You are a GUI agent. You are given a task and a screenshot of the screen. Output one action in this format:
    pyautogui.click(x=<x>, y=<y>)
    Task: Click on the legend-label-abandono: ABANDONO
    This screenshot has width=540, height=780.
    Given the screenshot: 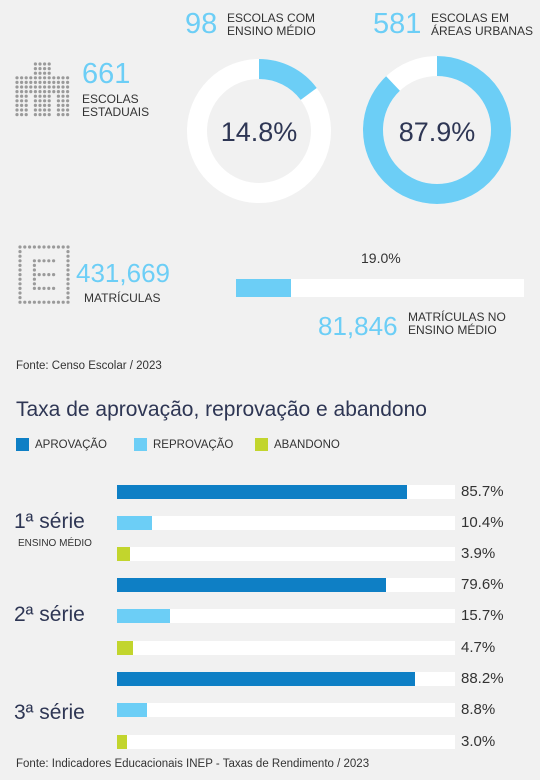 What is the action you would take?
    pyautogui.click(x=307, y=444)
    